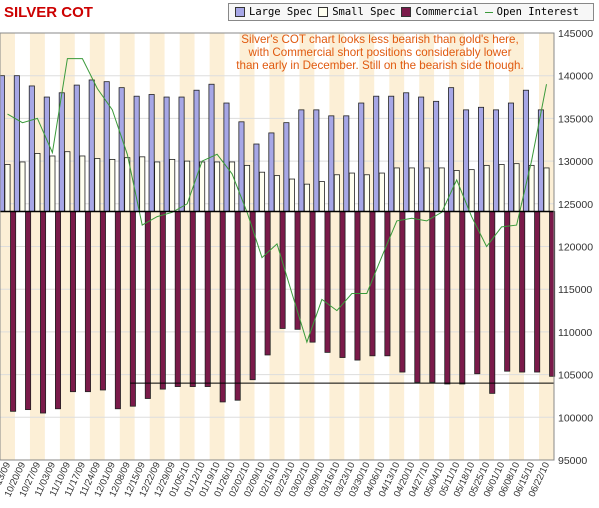 This screenshot has width=599, height=508. I want to click on legend-item-commercial: Commercial, so click(440, 12).